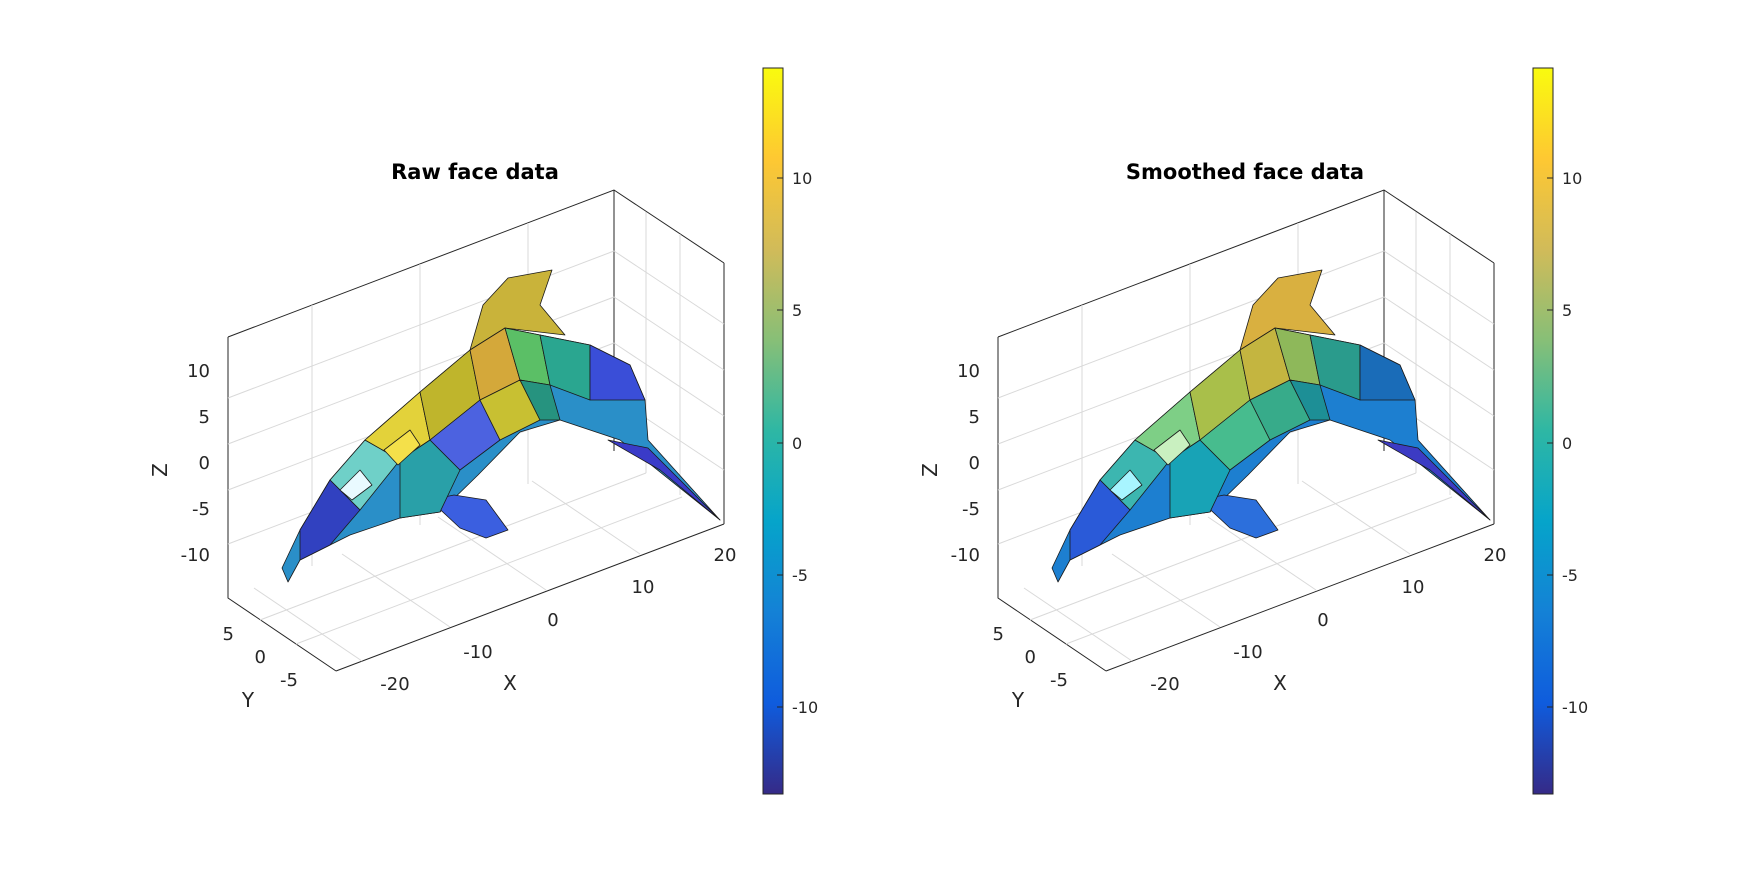 This screenshot has width=1738, height=892. Describe the element at coordinates (1245, 172) in the screenshot. I see `chart-title: Smoothed face data` at that location.